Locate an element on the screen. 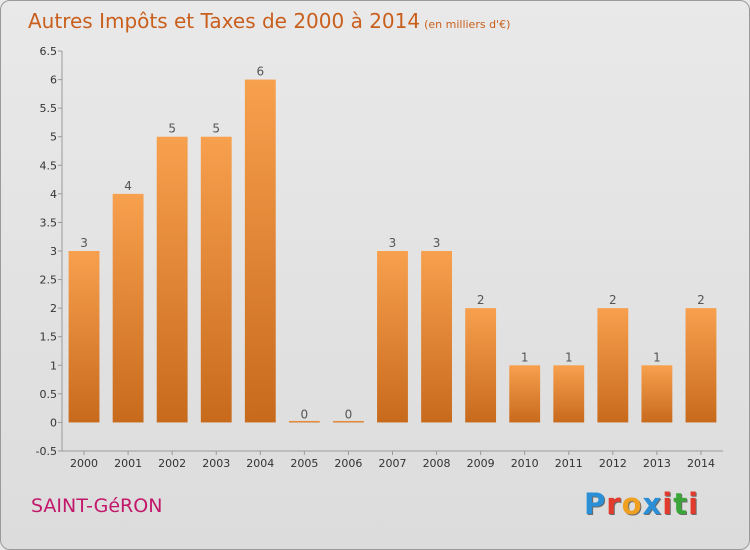  x-tick-label: 2001 is located at coordinates (128, 463).